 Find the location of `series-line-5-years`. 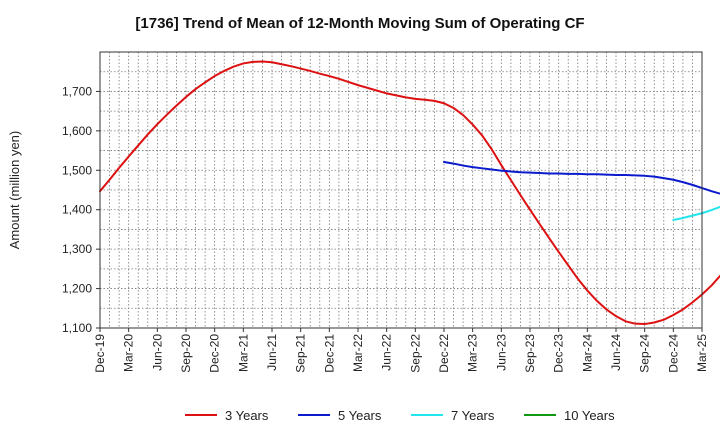

series-line-5-years is located at coordinates (581, 178).